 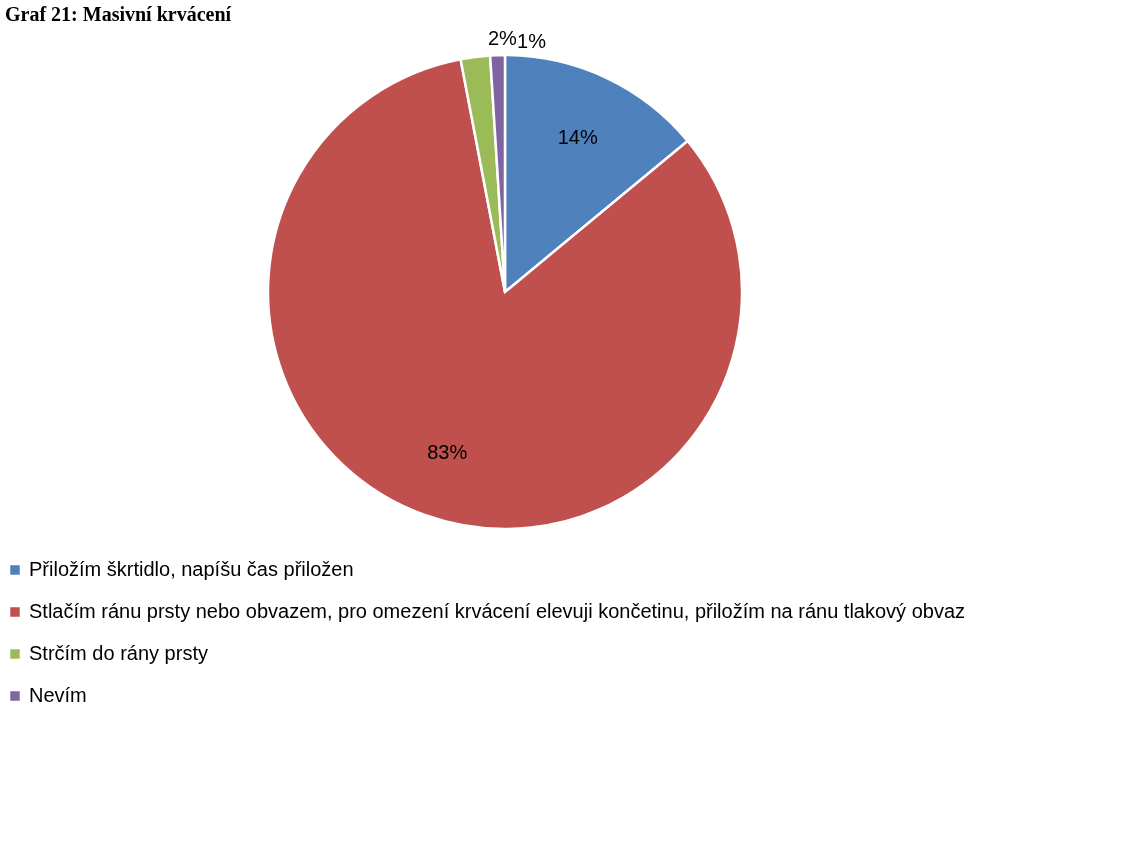 What do you see at coordinates (497, 611) in the screenshot?
I see `legend-label: Stlačím ránu prsty nebo obvazem, pro omezení krvácení elevuji končetinu, přiložím na ránu tlakový obvaz` at bounding box center [497, 611].